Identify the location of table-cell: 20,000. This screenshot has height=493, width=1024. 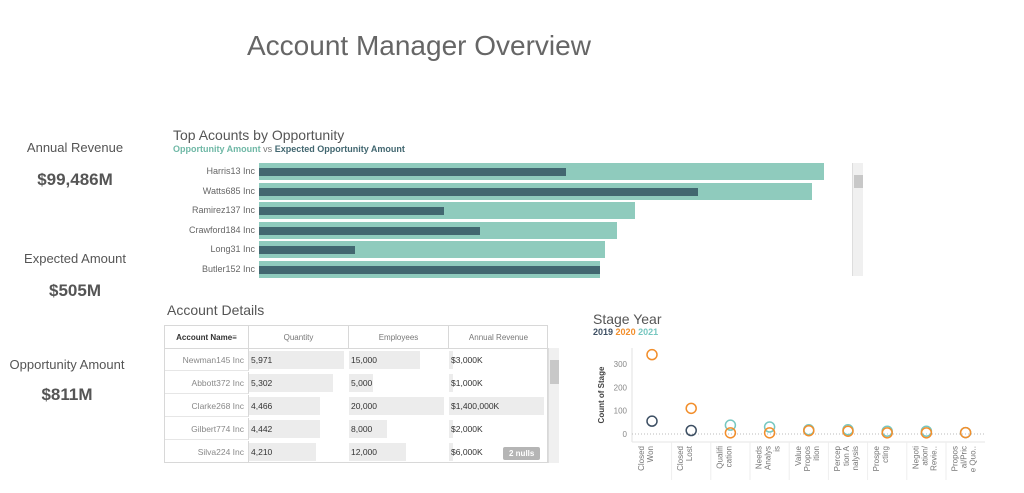
(364, 406).